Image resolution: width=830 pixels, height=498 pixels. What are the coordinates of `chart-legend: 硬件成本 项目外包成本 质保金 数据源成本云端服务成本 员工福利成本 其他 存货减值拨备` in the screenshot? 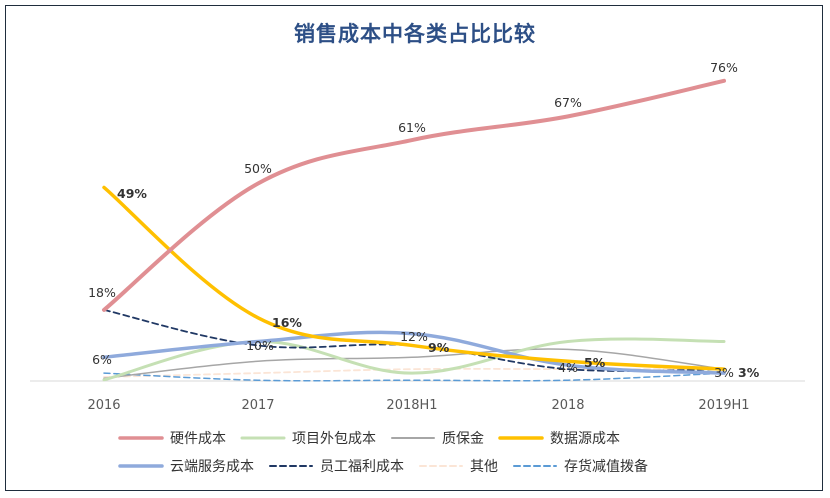 It's located at (458, 452).